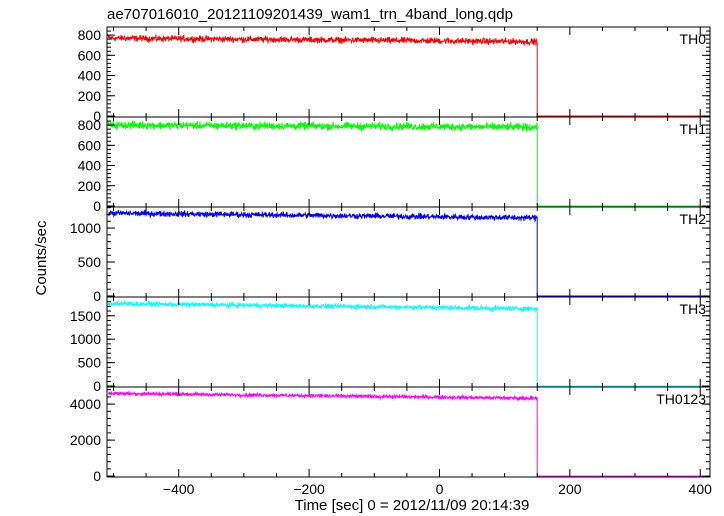 The width and height of the screenshot is (724, 516). Describe the element at coordinates (85, 440) in the screenshot. I see `y-tick-label: 2000` at that location.